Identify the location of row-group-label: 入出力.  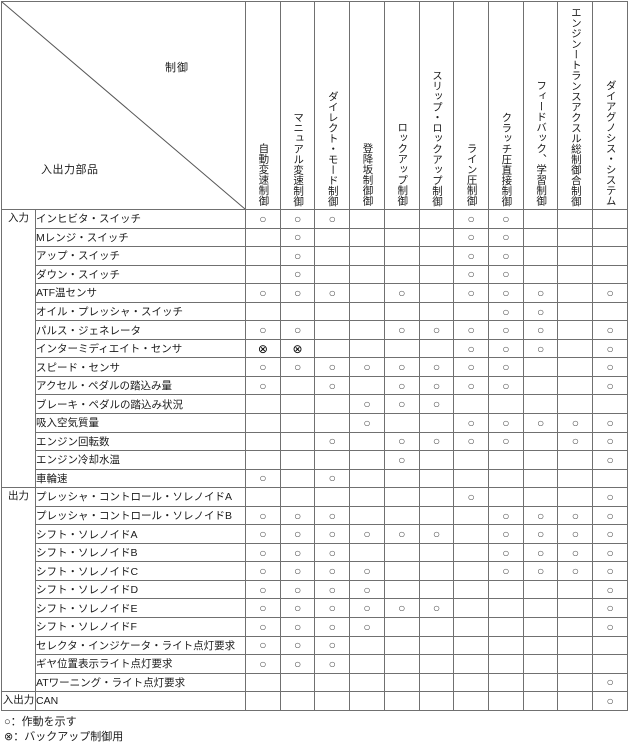
(18, 701).